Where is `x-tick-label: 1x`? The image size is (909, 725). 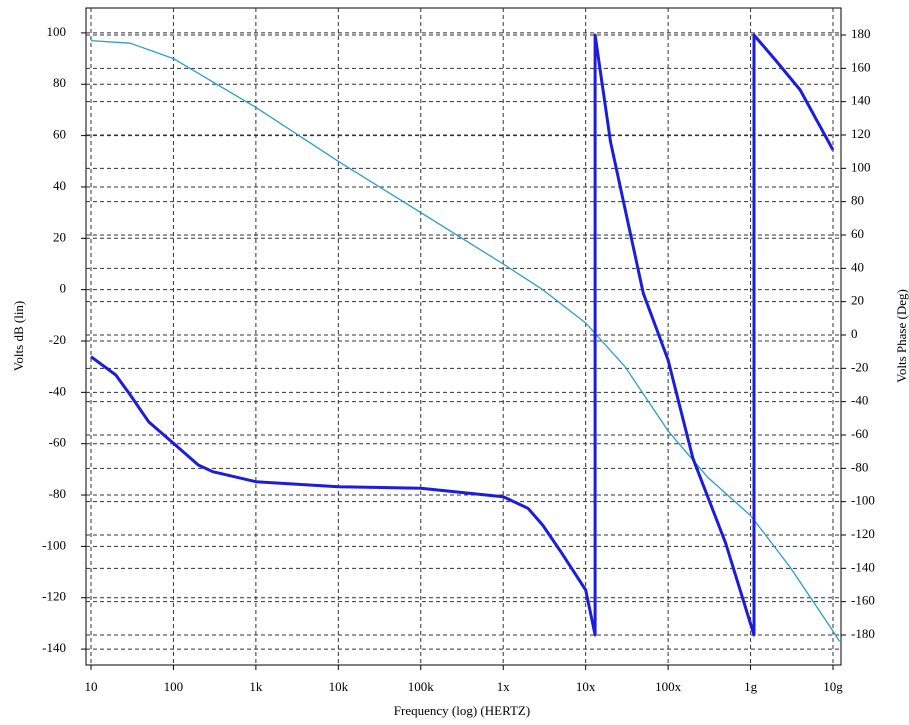 x-tick-label: 1x is located at coordinates (504, 686).